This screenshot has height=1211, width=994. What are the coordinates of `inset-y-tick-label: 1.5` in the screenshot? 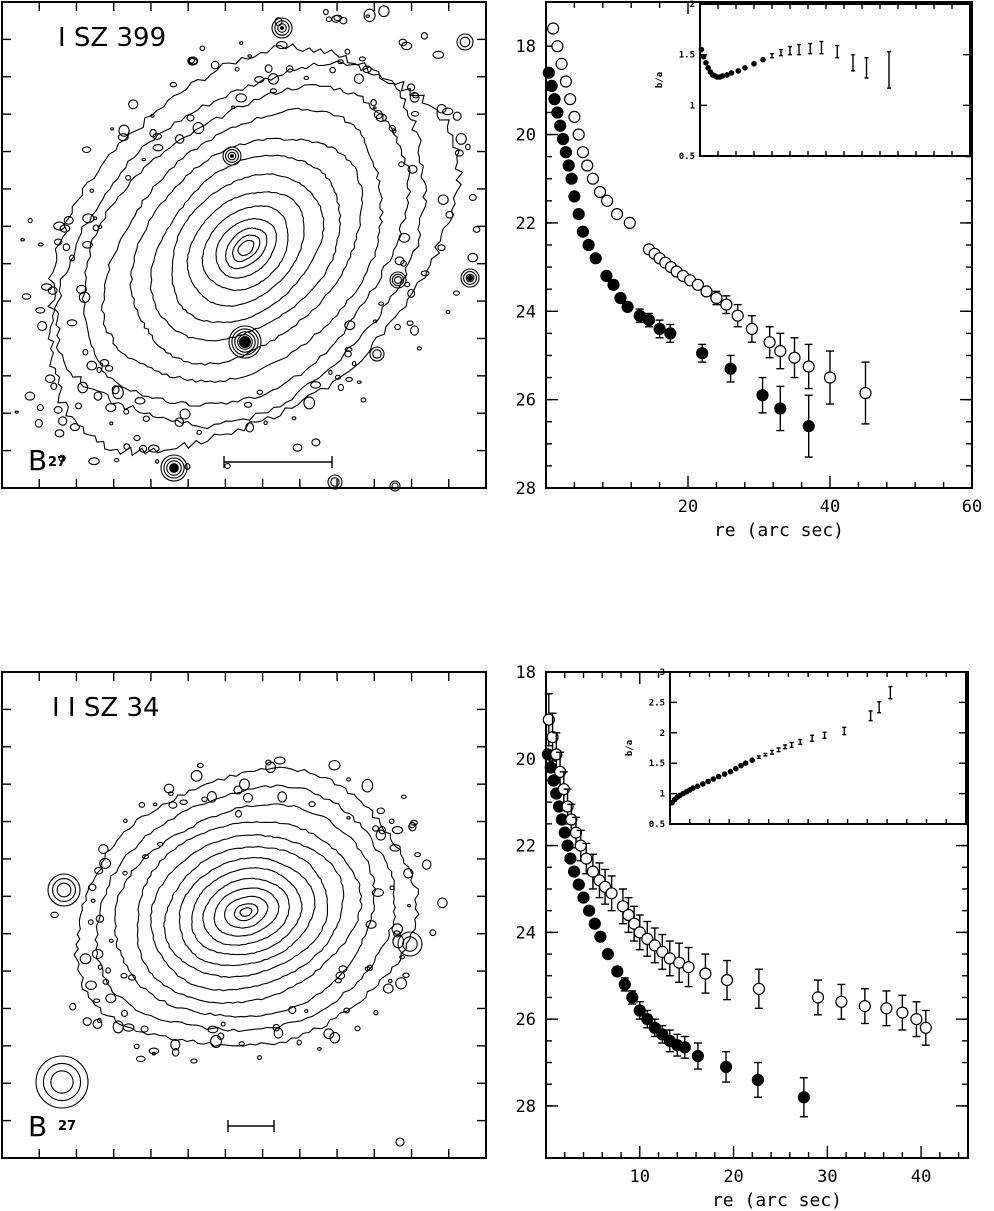 It's located at (687, 56).